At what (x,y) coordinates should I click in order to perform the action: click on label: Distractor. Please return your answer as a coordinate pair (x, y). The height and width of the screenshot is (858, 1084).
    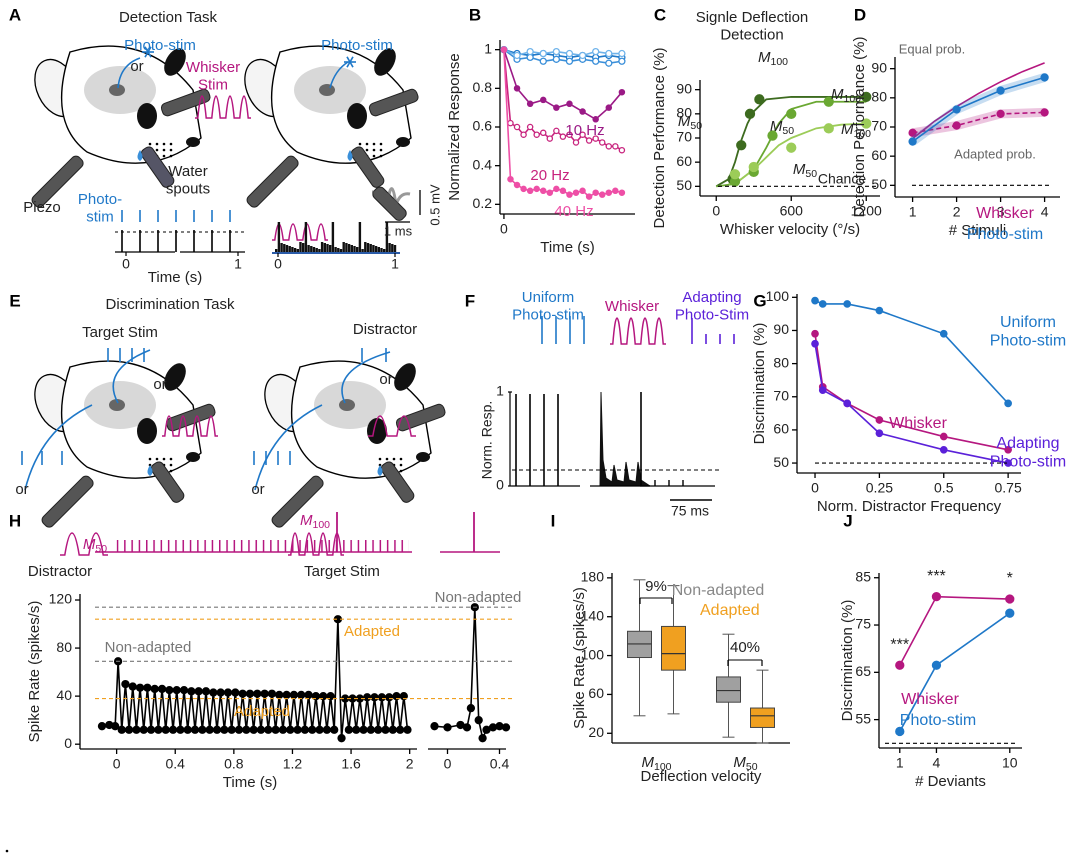
    Looking at the image, I should click on (60, 571).